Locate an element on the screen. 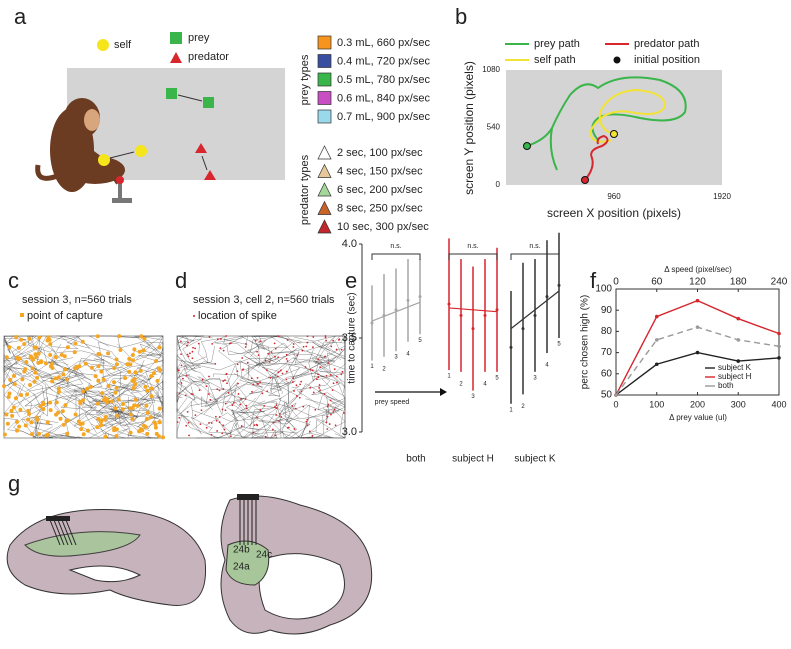 Image resolution: width=791 pixels, height=649 pixels. point-label: 1 is located at coordinates (449, 377).